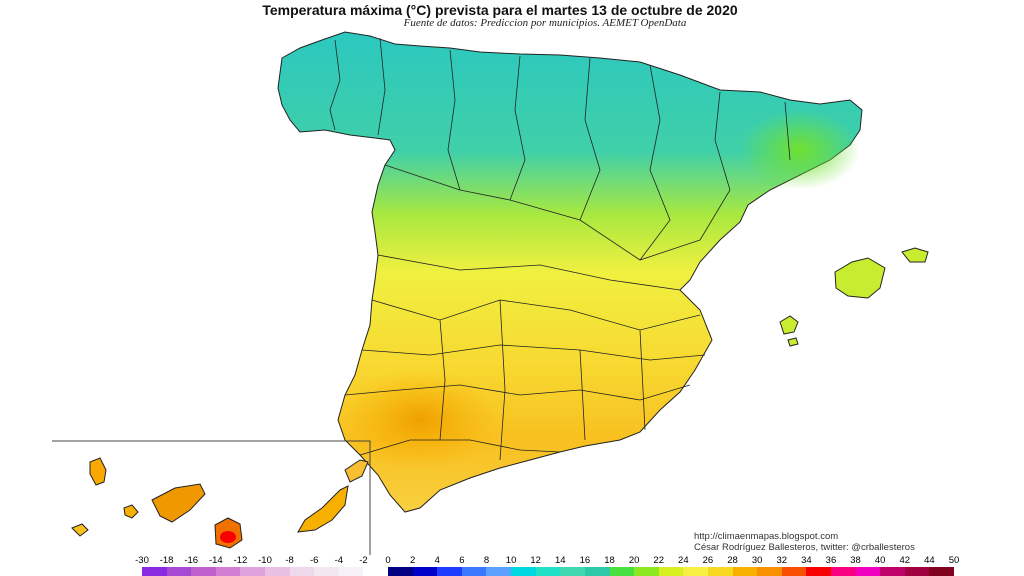 Image resolution: width=1024 pixels, height=576 pixels. Describe the element at coordinates (855, 560) in the screenshot. I see `legend-tick: 38` at that location.